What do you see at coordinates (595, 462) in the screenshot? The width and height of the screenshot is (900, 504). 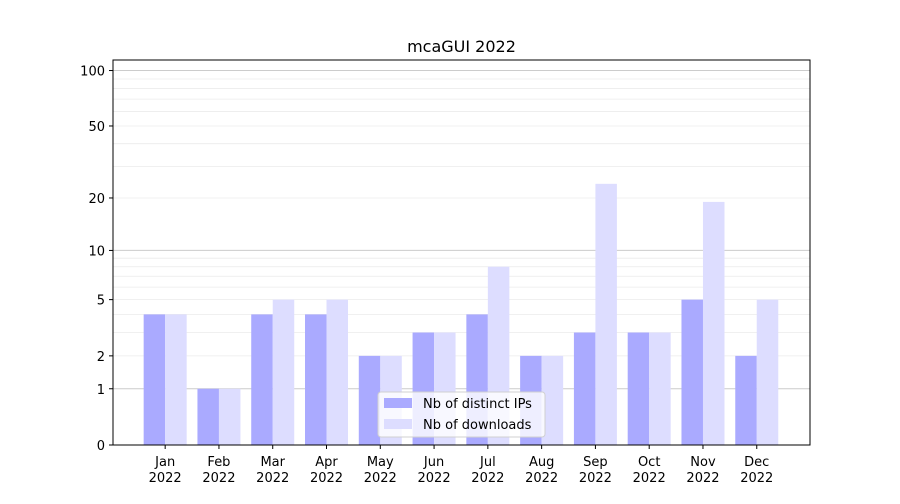 I see `x-tick-label-month: Sep` at bounding box center [595, 462].